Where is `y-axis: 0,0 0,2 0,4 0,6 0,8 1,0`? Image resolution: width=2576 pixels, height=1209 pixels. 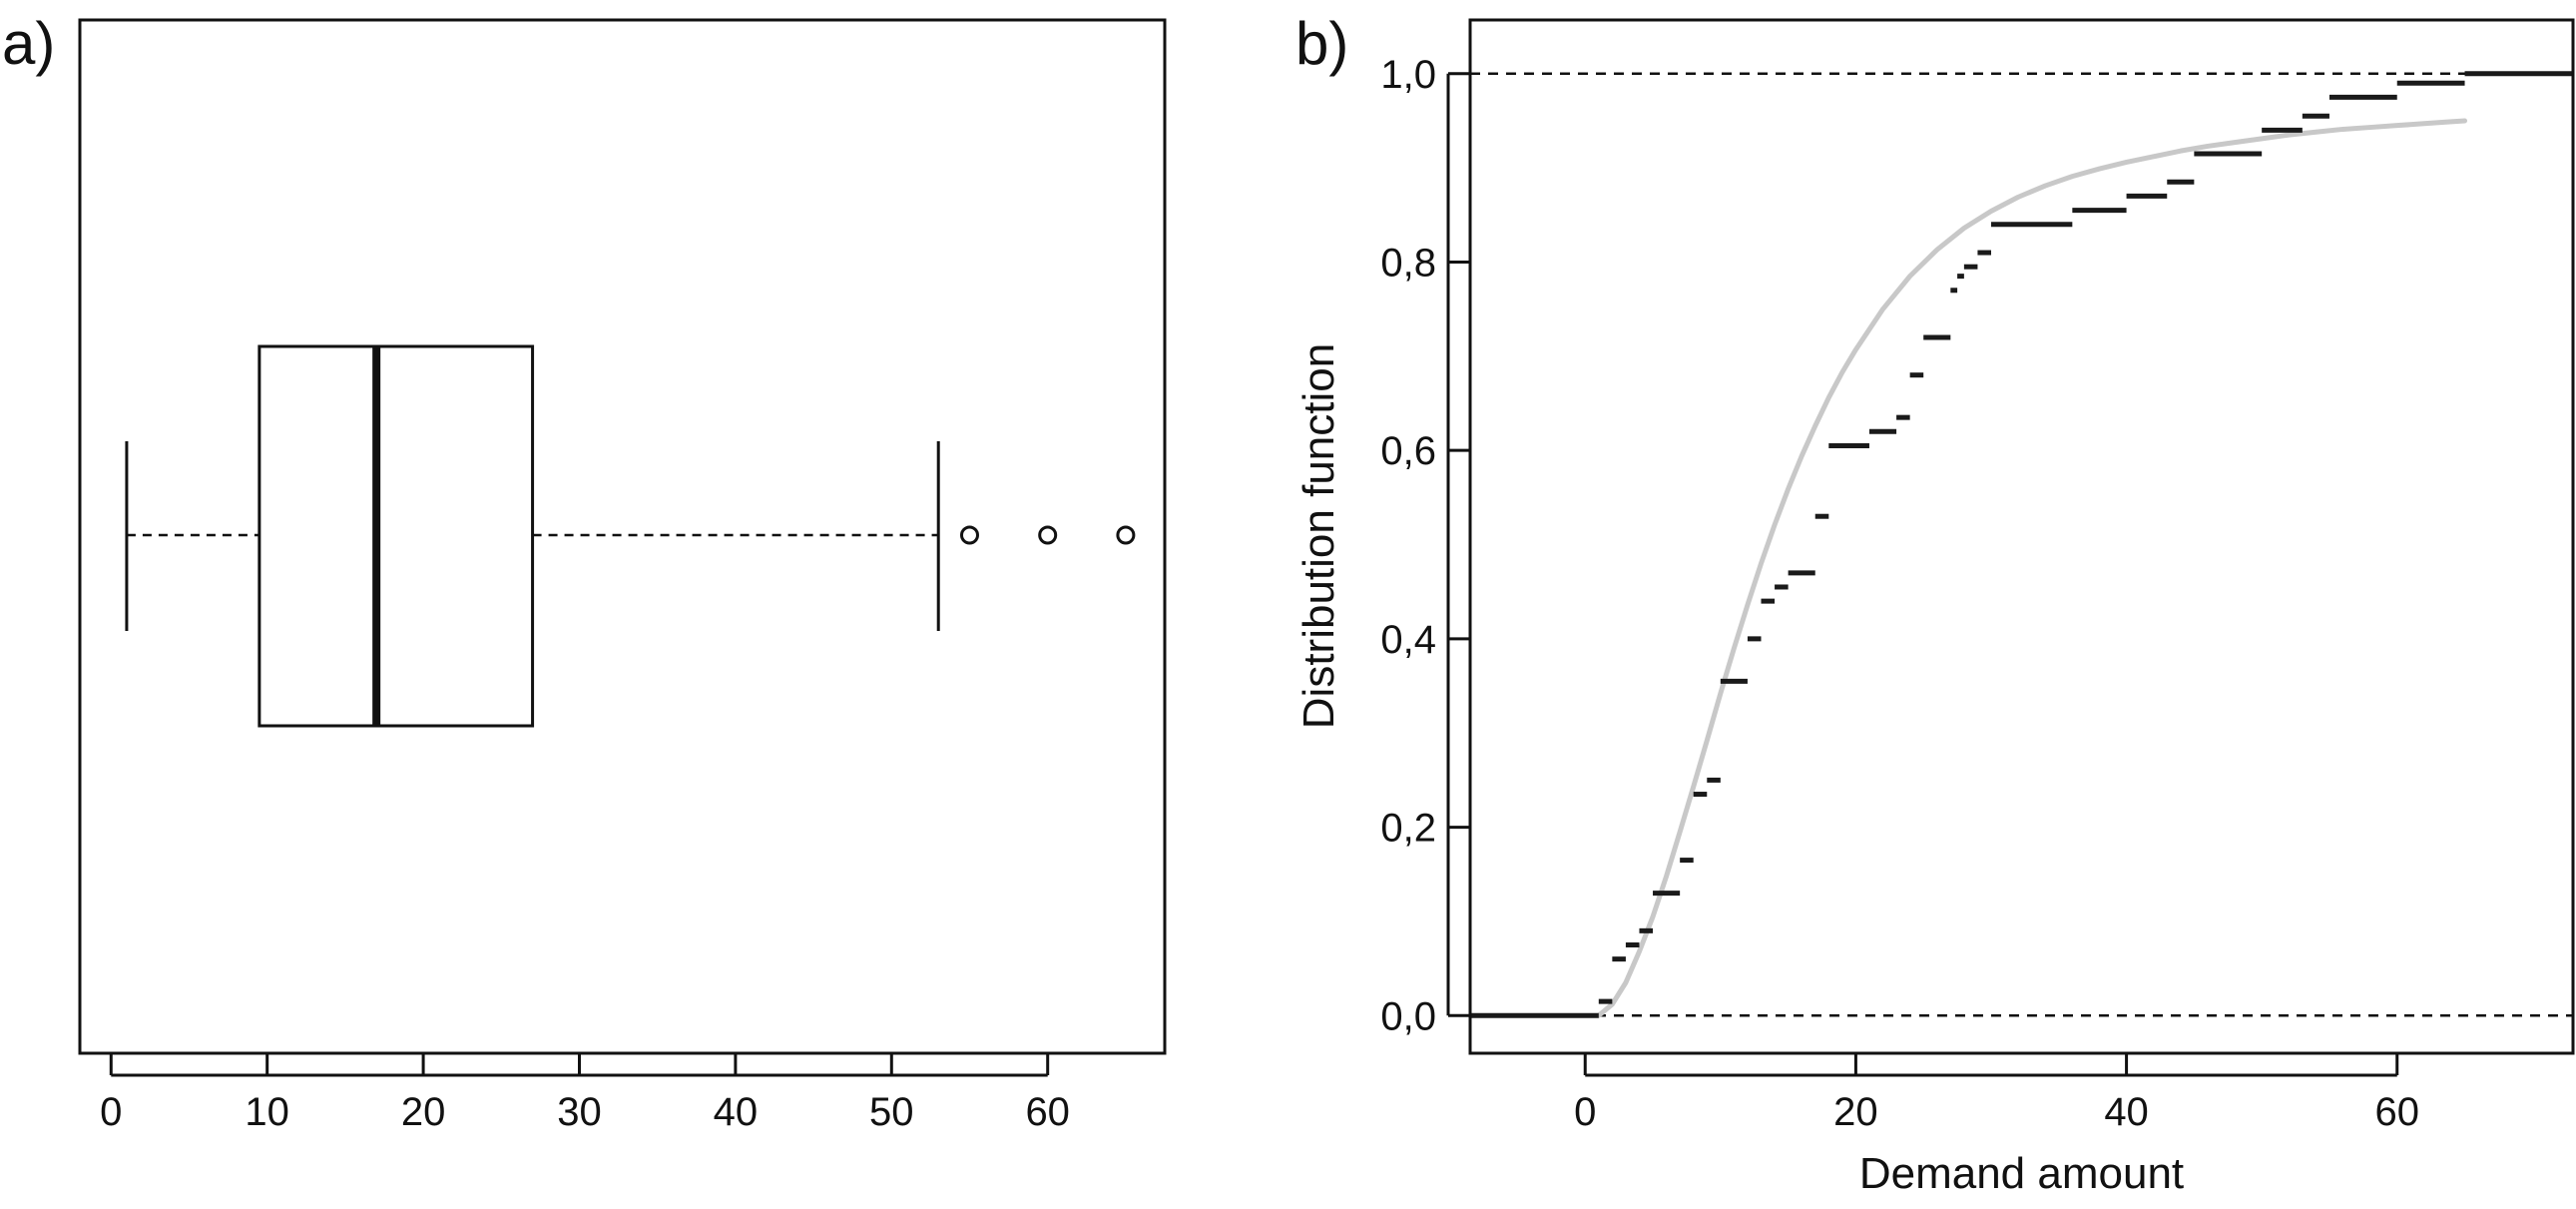 y-axis: 0,0 0,2 0,4 0,6 0,8 1,0 is located at coordinates (1425, 545).